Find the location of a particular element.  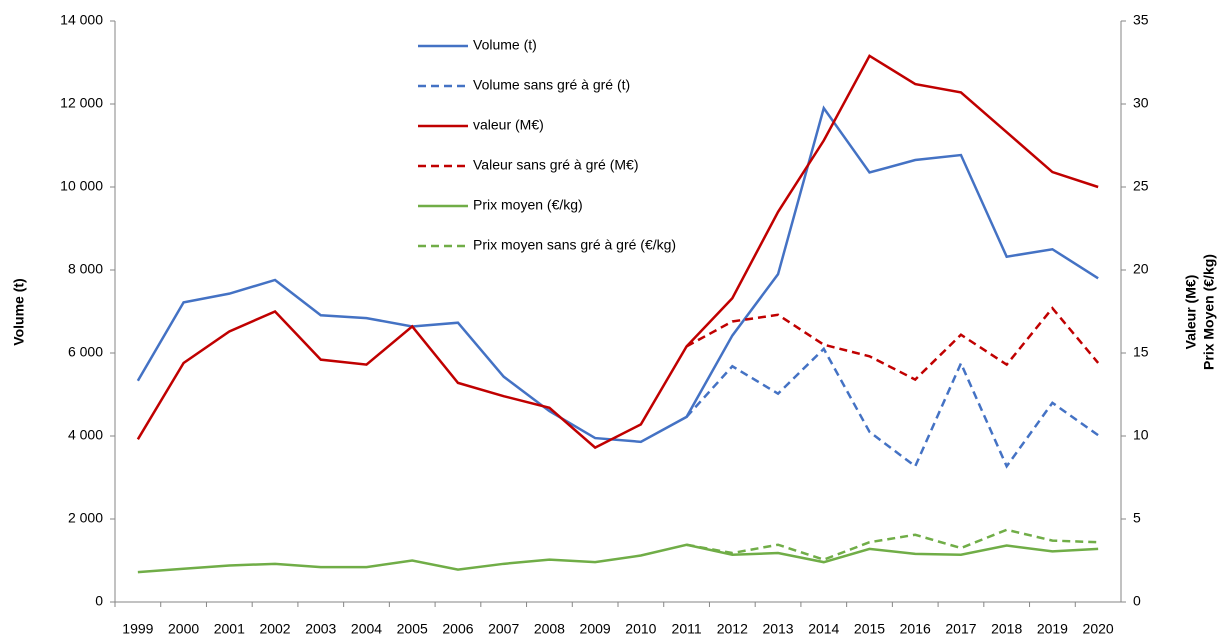

y2-tick-label: 35 is located at coordinates (1141, 20).